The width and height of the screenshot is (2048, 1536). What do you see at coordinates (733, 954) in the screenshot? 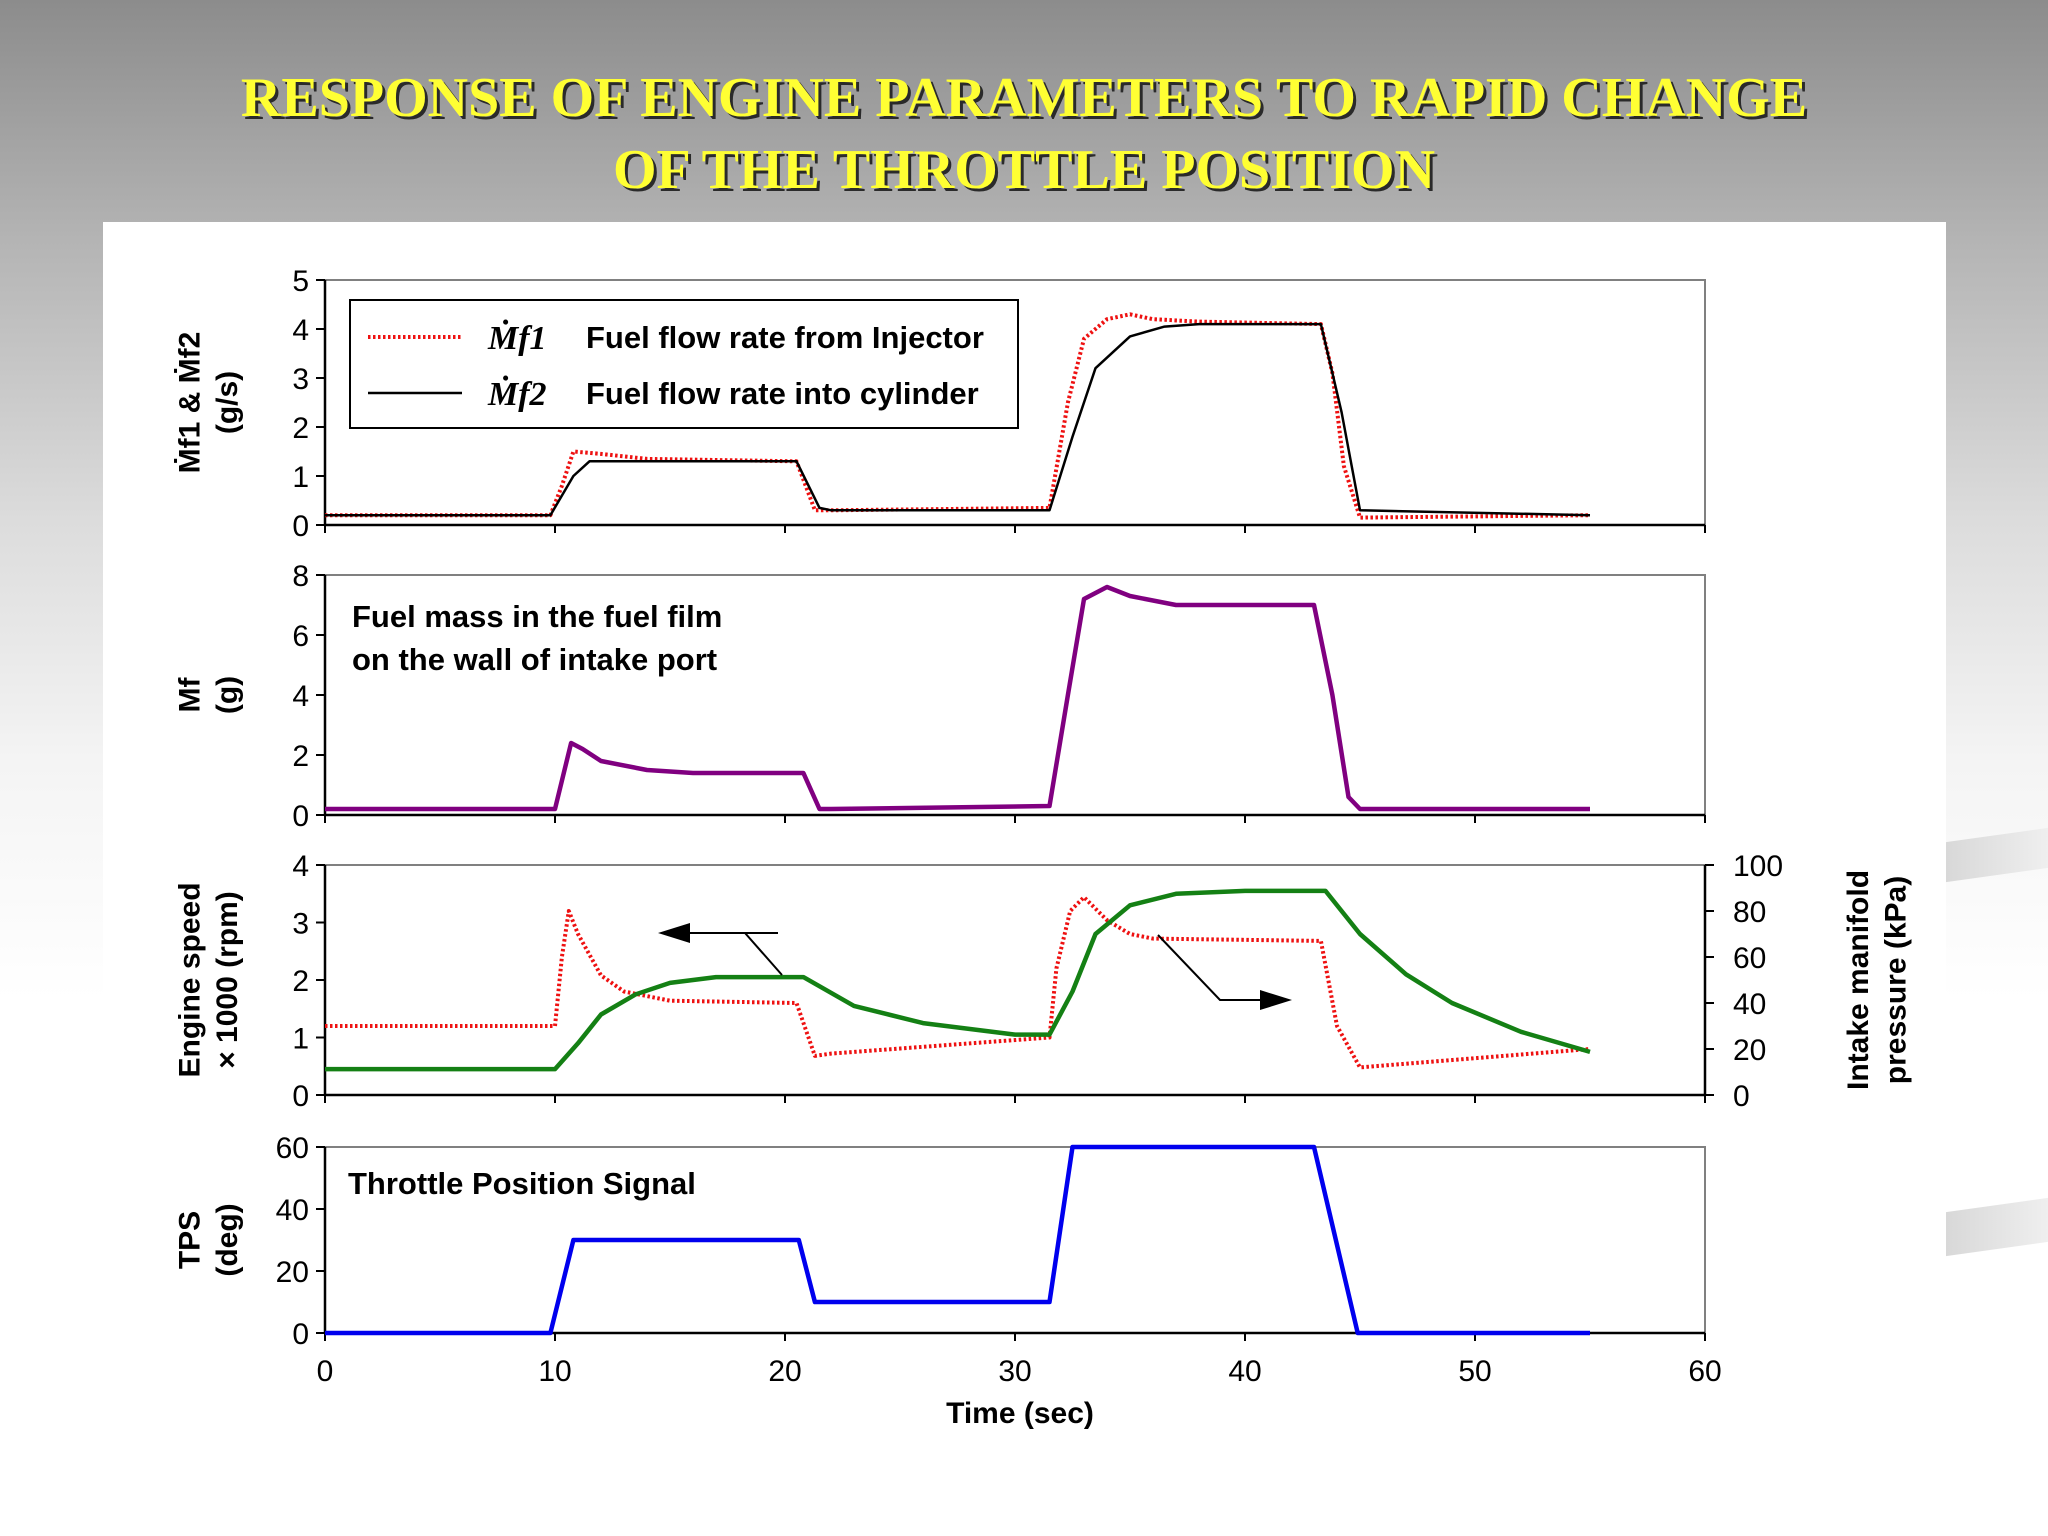
I see `arrow-left-leader` at bounding box center [733, 954].